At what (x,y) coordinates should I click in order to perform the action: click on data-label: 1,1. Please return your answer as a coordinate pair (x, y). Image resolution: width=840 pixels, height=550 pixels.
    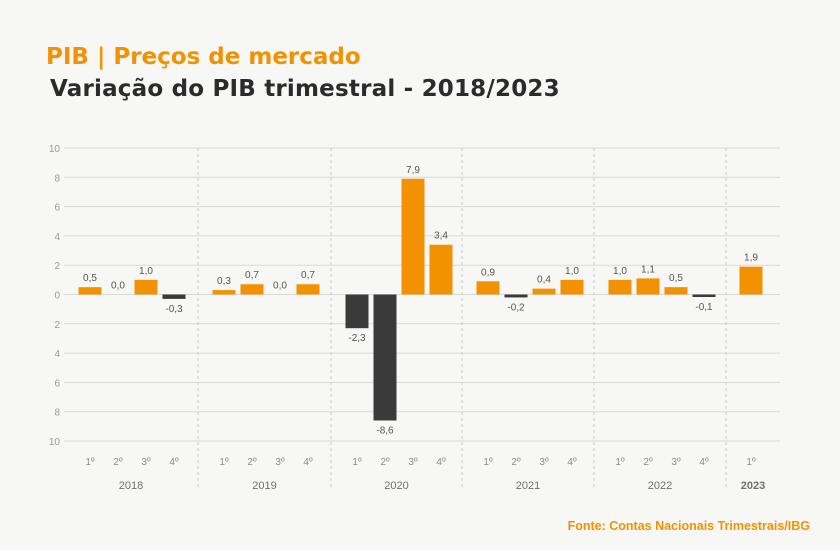
    Looking at the image, I should click on (648, 269).